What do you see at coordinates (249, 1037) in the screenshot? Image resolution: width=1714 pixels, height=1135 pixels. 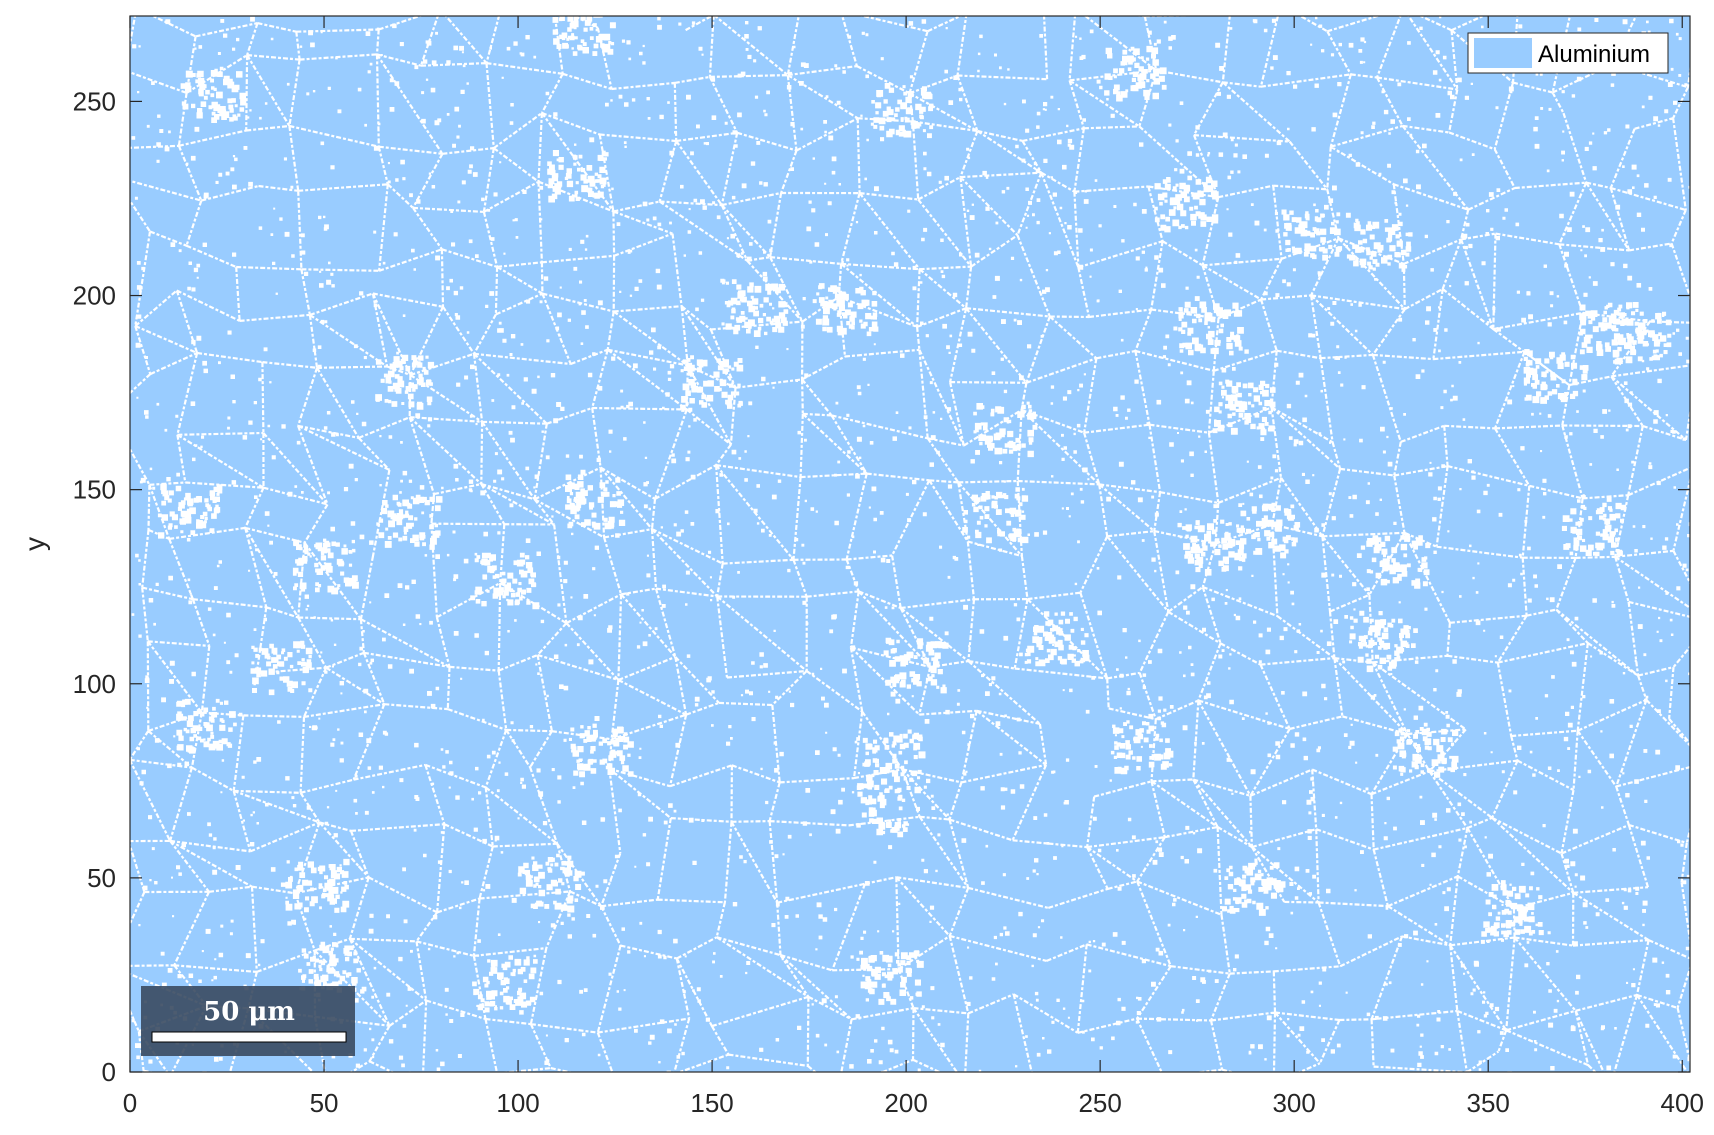 I see `scale-bar-line` at bounding box center [249, 1037].